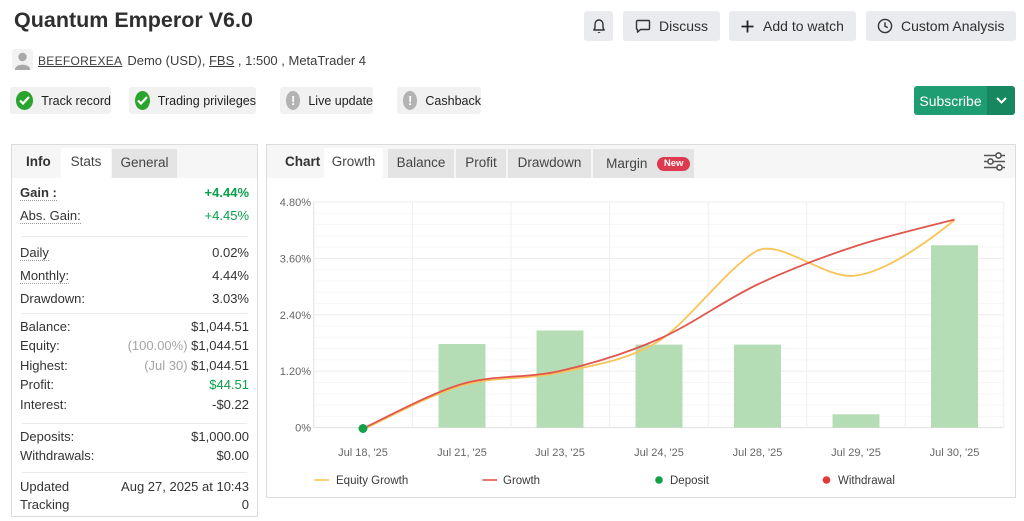  What do you see at coordinates (866, 481) in the screenshot?
I see `svg-text: Withdrawal` at bounding box center [866, 481].